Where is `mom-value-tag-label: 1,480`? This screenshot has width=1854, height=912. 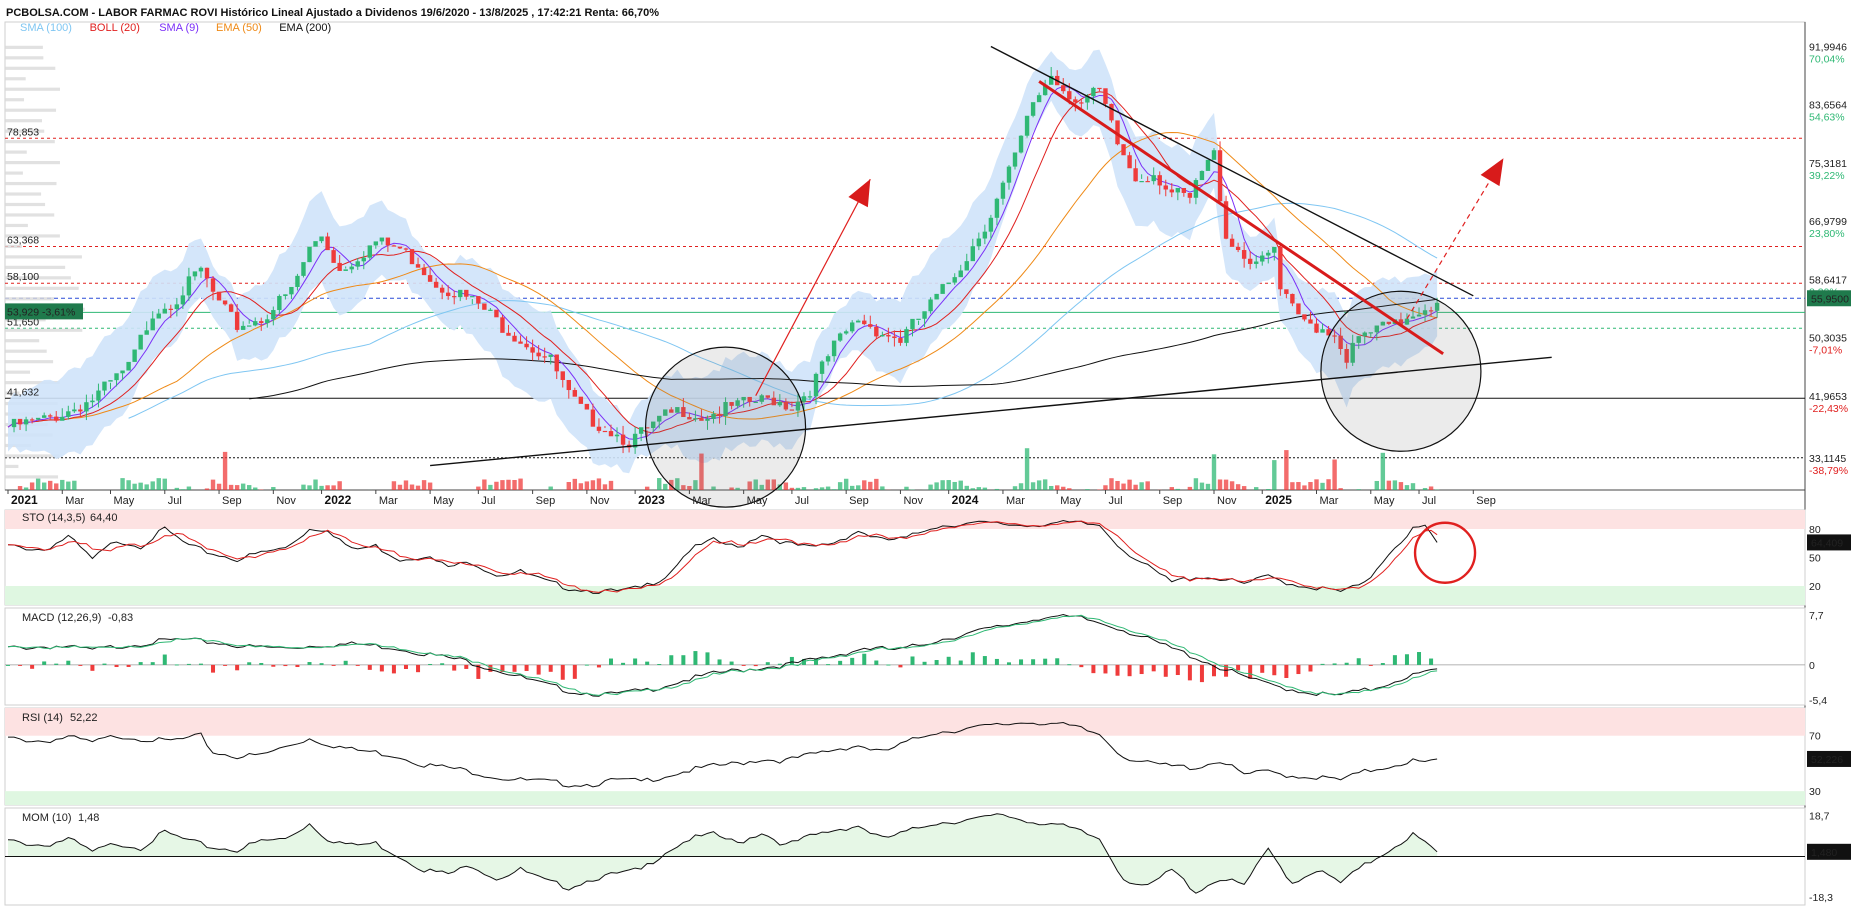
mom-value-tag-label: 1,480 is located at coordinates (1824, 853).